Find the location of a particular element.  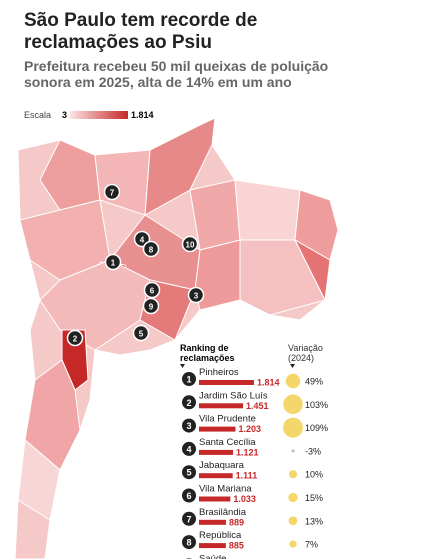

rank-number: 1 is located at coordinates (188, 380).